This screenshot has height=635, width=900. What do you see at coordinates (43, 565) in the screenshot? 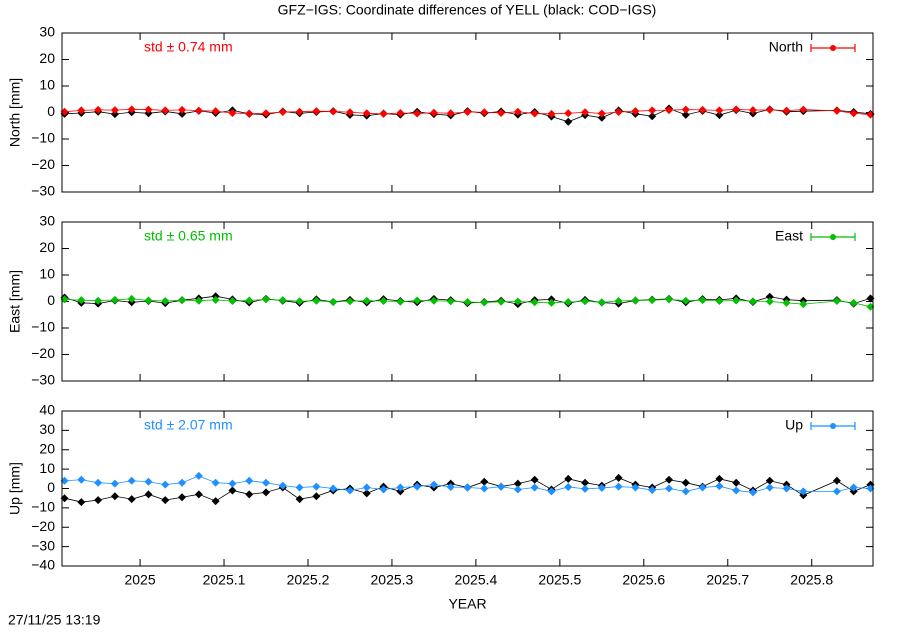
I see `y-tick-label: −40` at bounding box center [43, 565].